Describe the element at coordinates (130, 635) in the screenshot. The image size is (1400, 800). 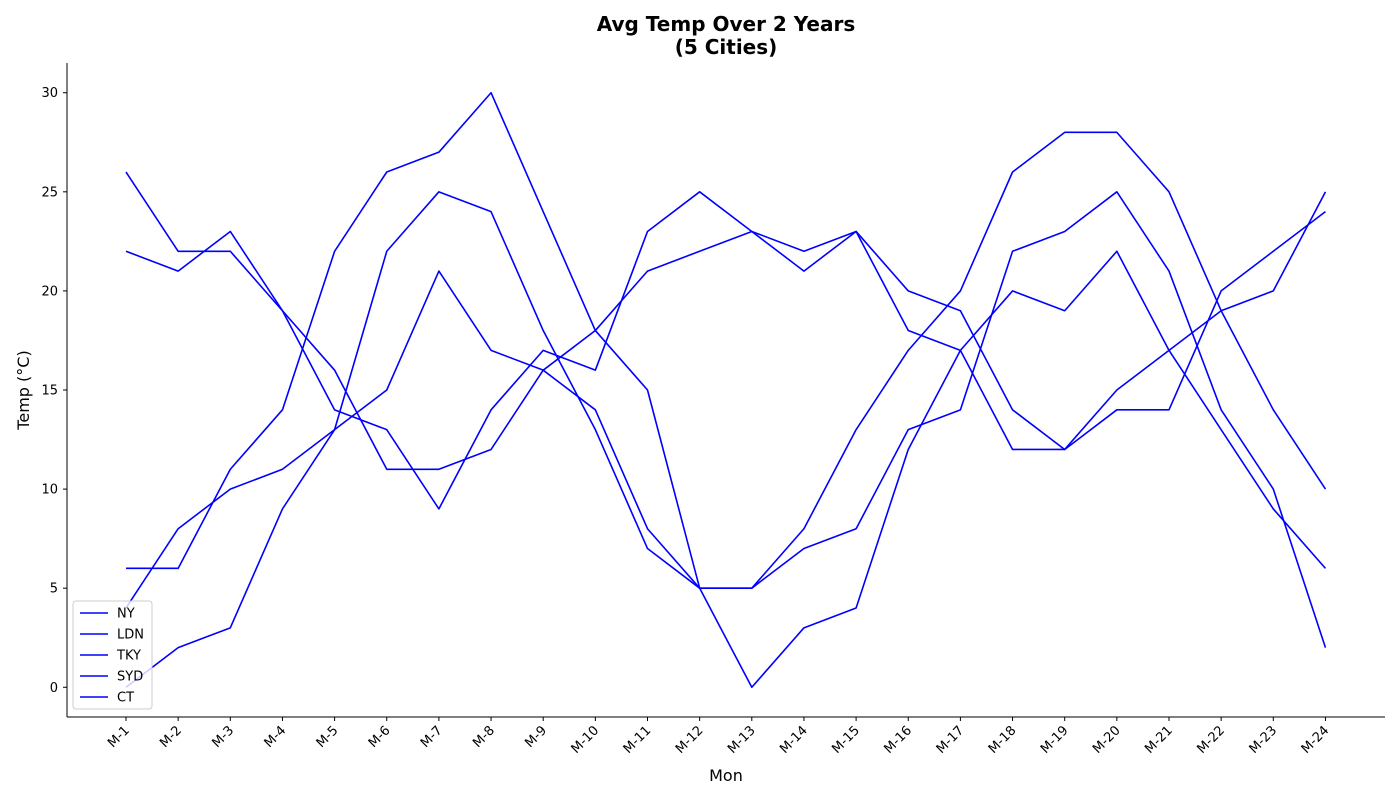
I see `legend-label: LDN` at that location.